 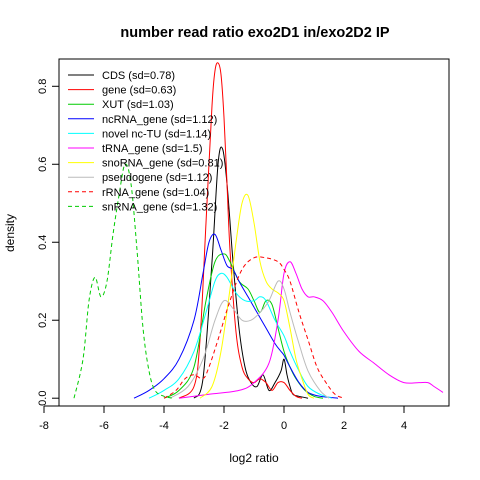 I want to click on x-tick-label: -4, so click(x=164, y=426).